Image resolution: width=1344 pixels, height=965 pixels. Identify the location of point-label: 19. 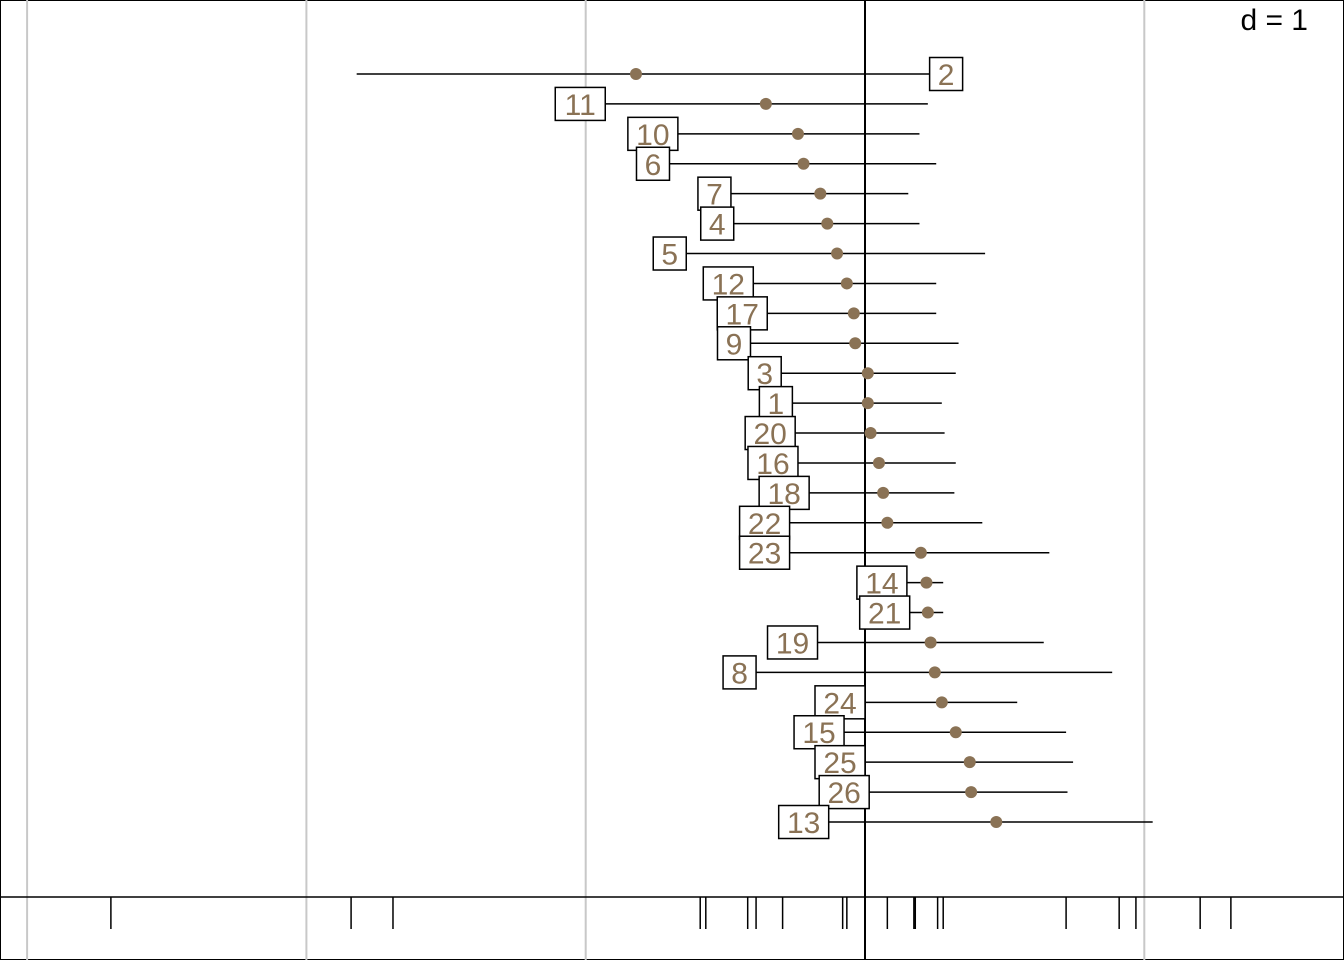
(792, 643).